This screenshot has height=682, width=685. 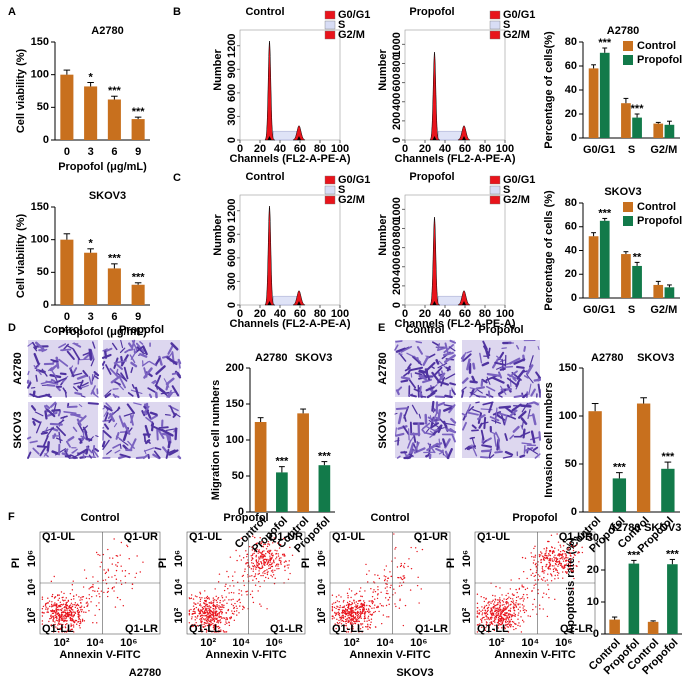 I want to click on legend-label: S, so click(x=506, y=190).